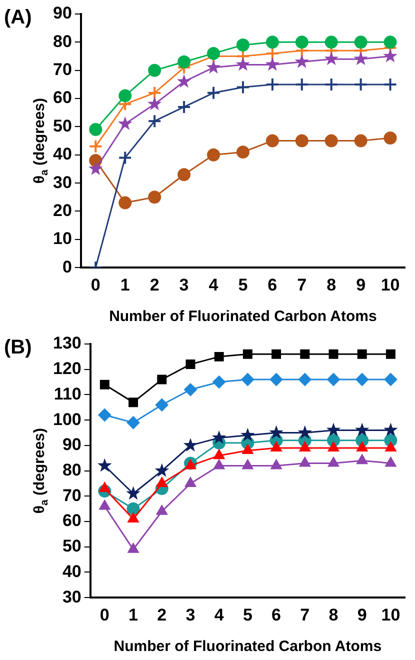  I want to click on y-tick-label: 120, so click(67, 368).